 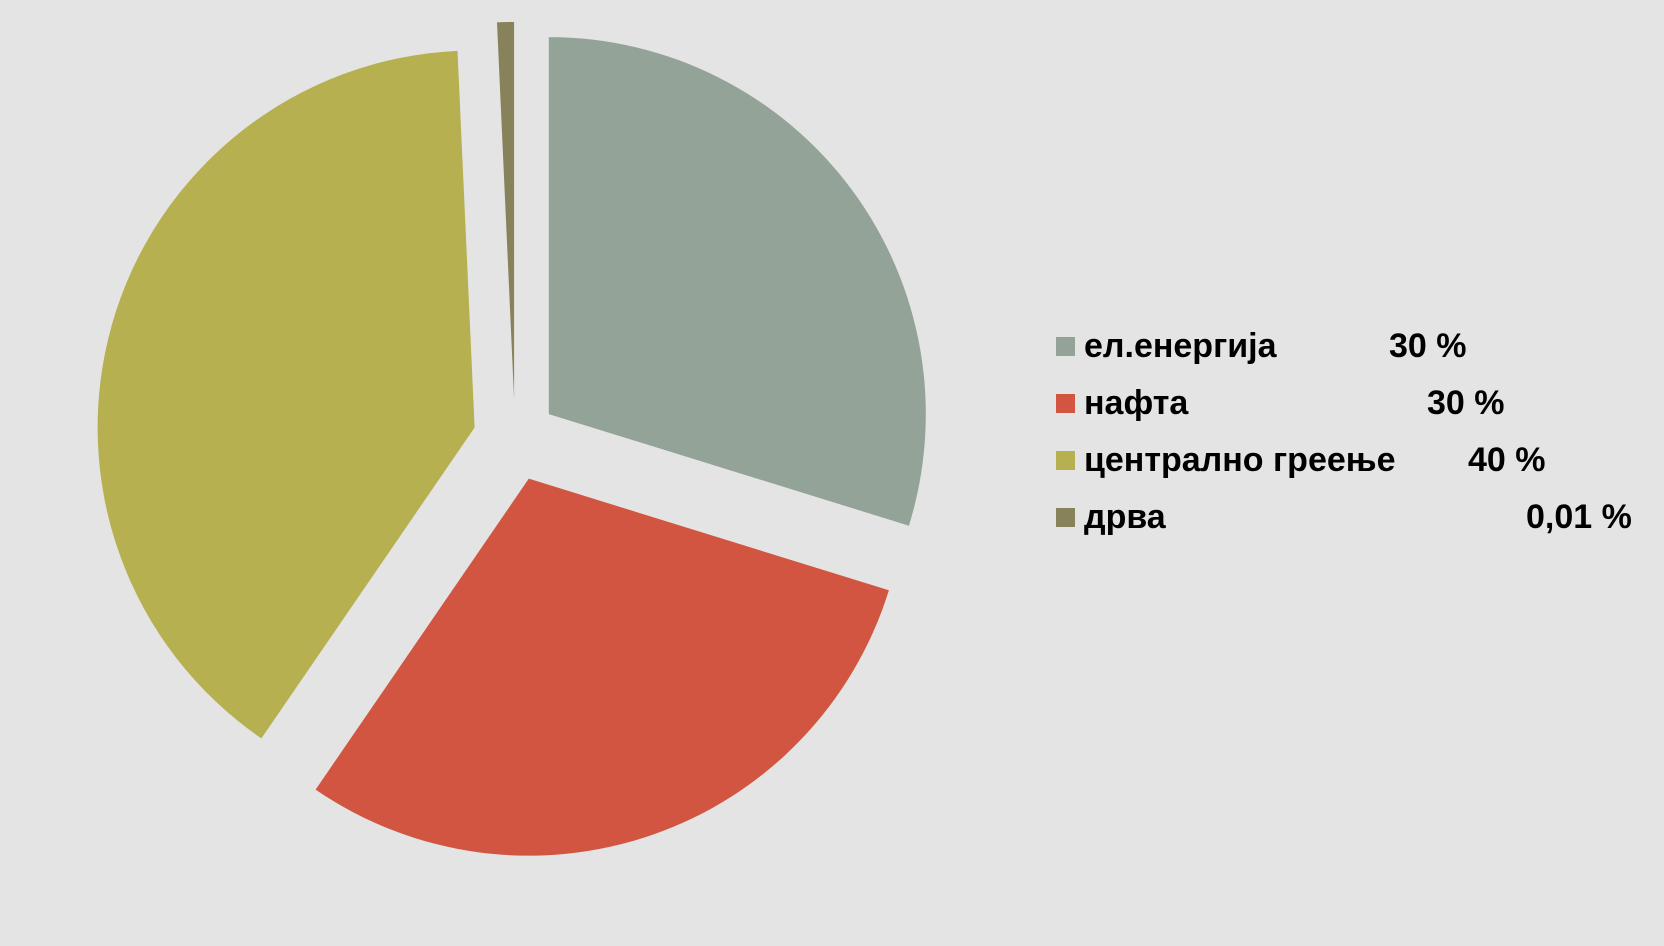 I want to click on legend-swatch-oil, so click(x=1065, y=403).